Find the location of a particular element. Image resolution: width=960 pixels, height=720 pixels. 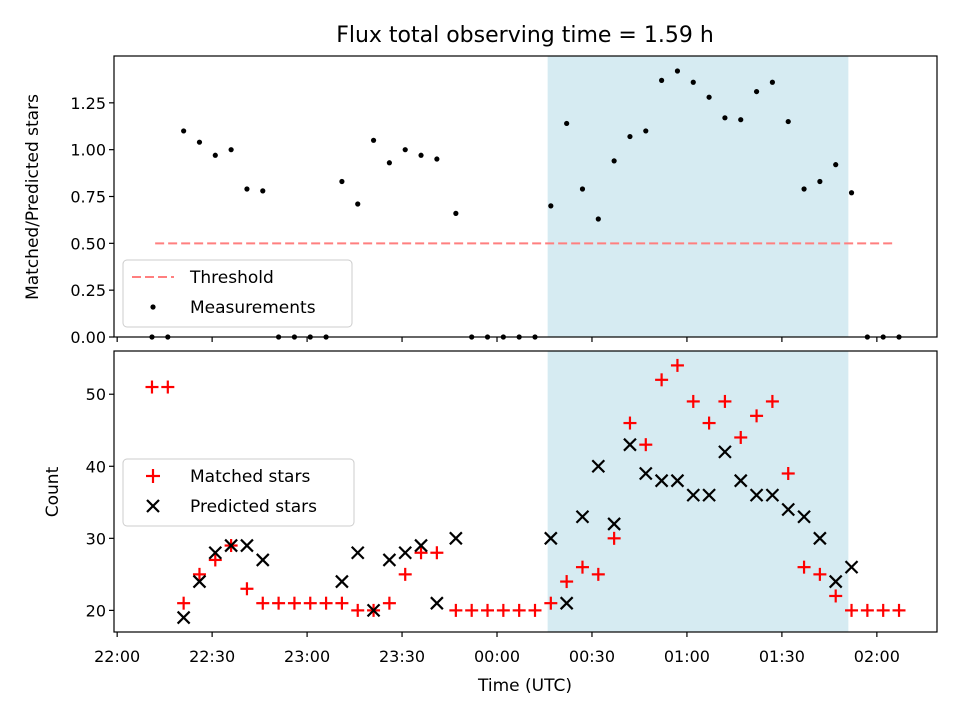

count-y-tick-label: 30 is located at coordinates (96, 538).